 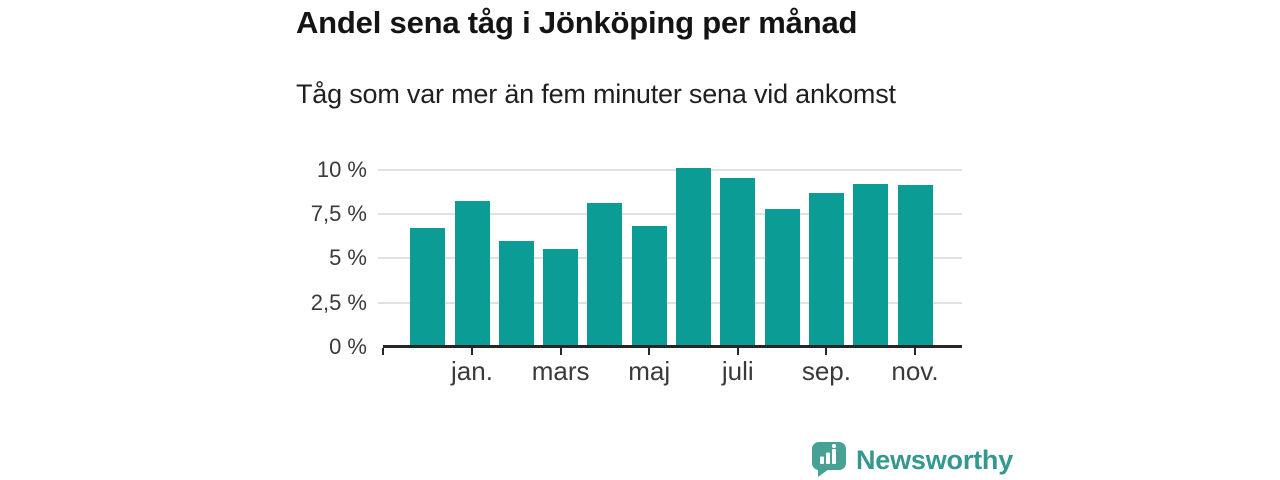 What do you see at coordinates (348, 258) in the screenshot?
I see `y-axis-tick-label: 5 %` at bounding box center [348, 258].